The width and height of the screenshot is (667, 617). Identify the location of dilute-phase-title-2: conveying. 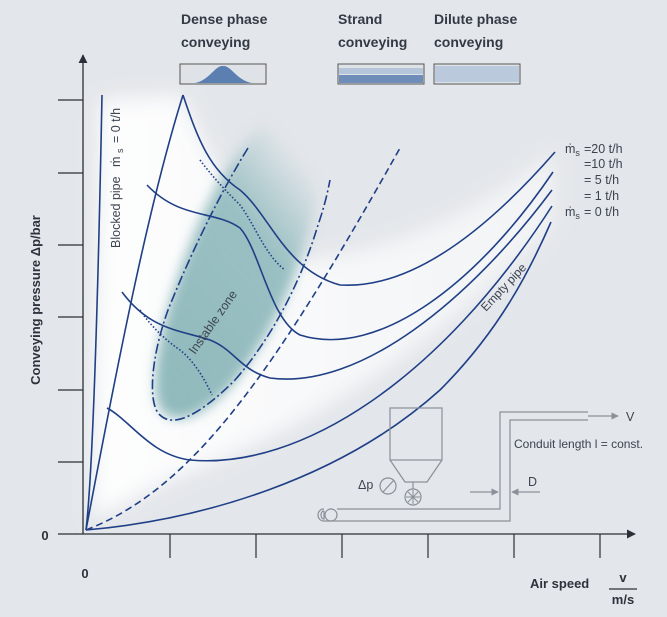
(468, 42).